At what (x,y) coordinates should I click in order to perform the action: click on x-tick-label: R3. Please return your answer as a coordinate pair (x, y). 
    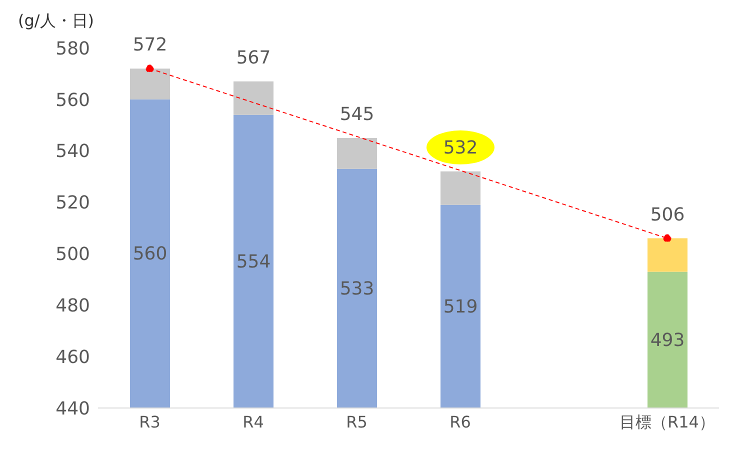
    Looking at the image, I should click on (149, 422).